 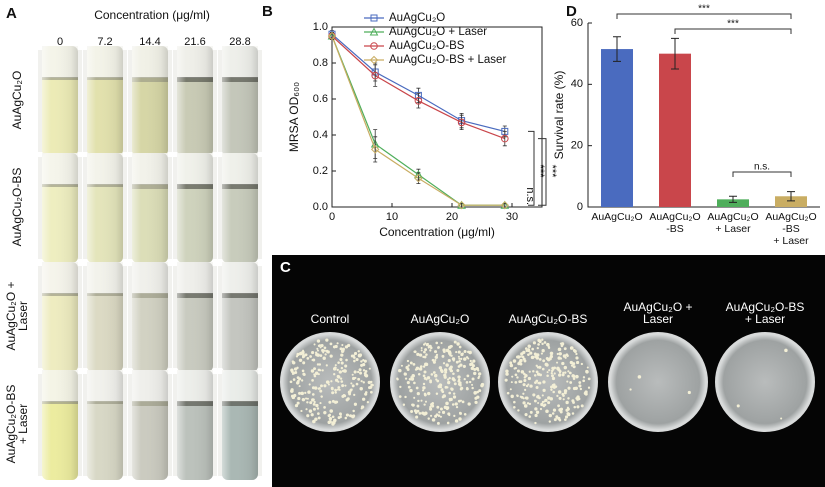 I want to click on panel-label: C, so click(x=285, y=267).